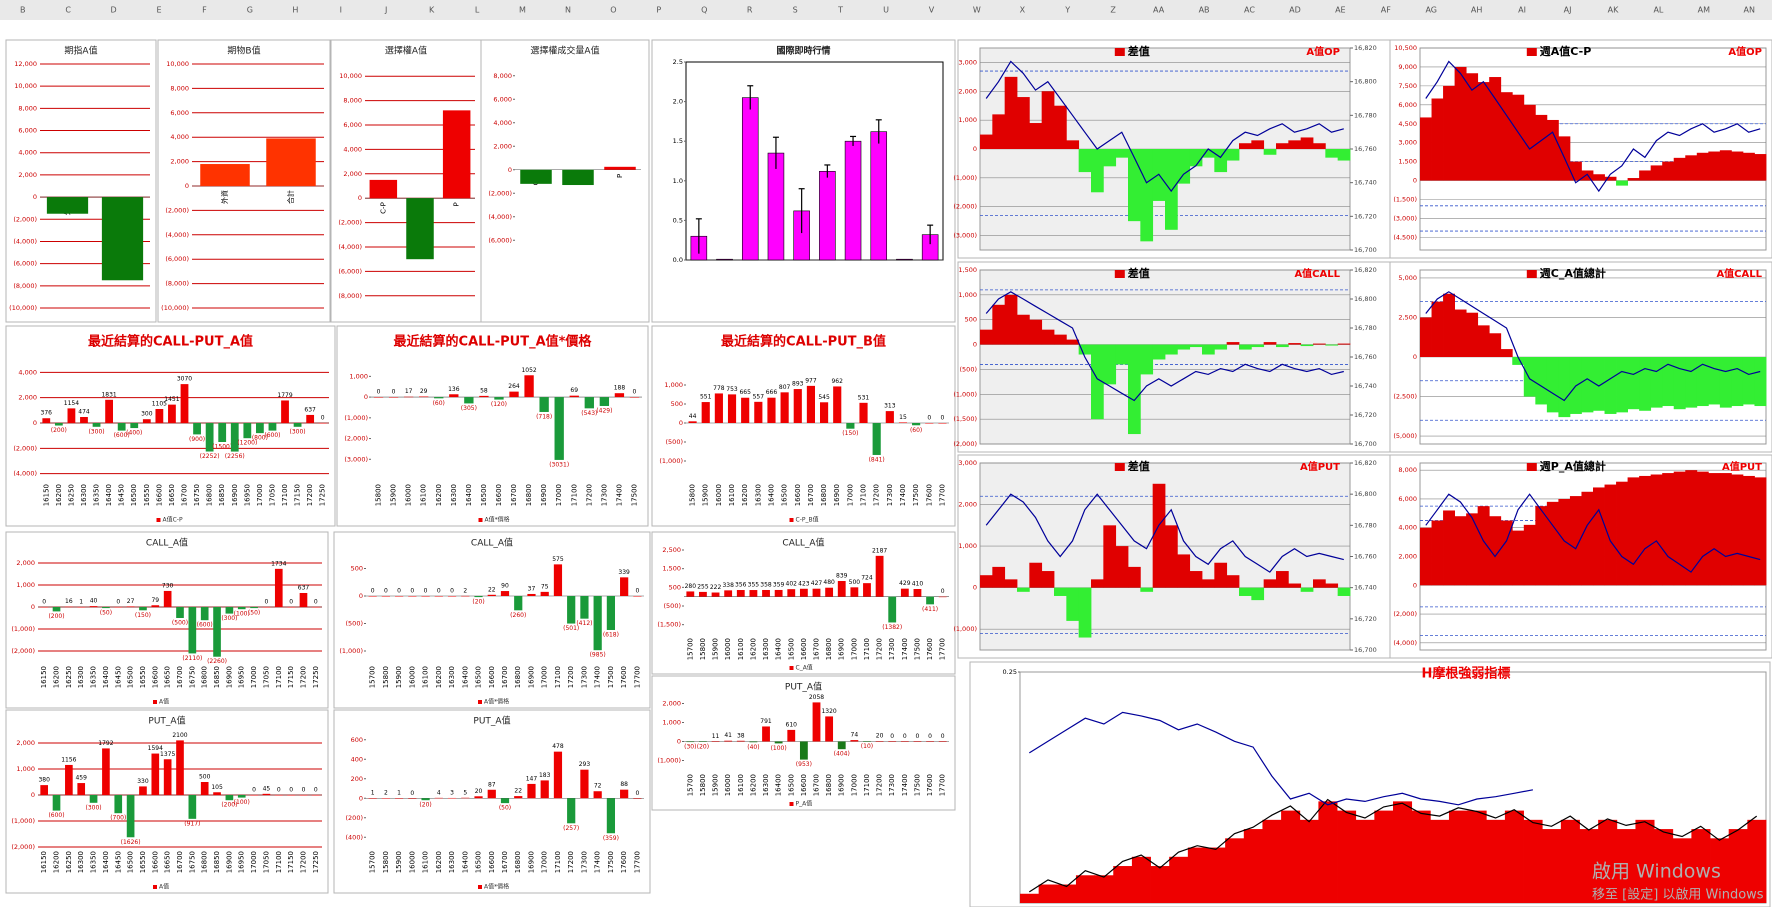  Describe the element at coordinates (316, 862) in the screenshot. I see `x-tick-label: 17250` at that location.